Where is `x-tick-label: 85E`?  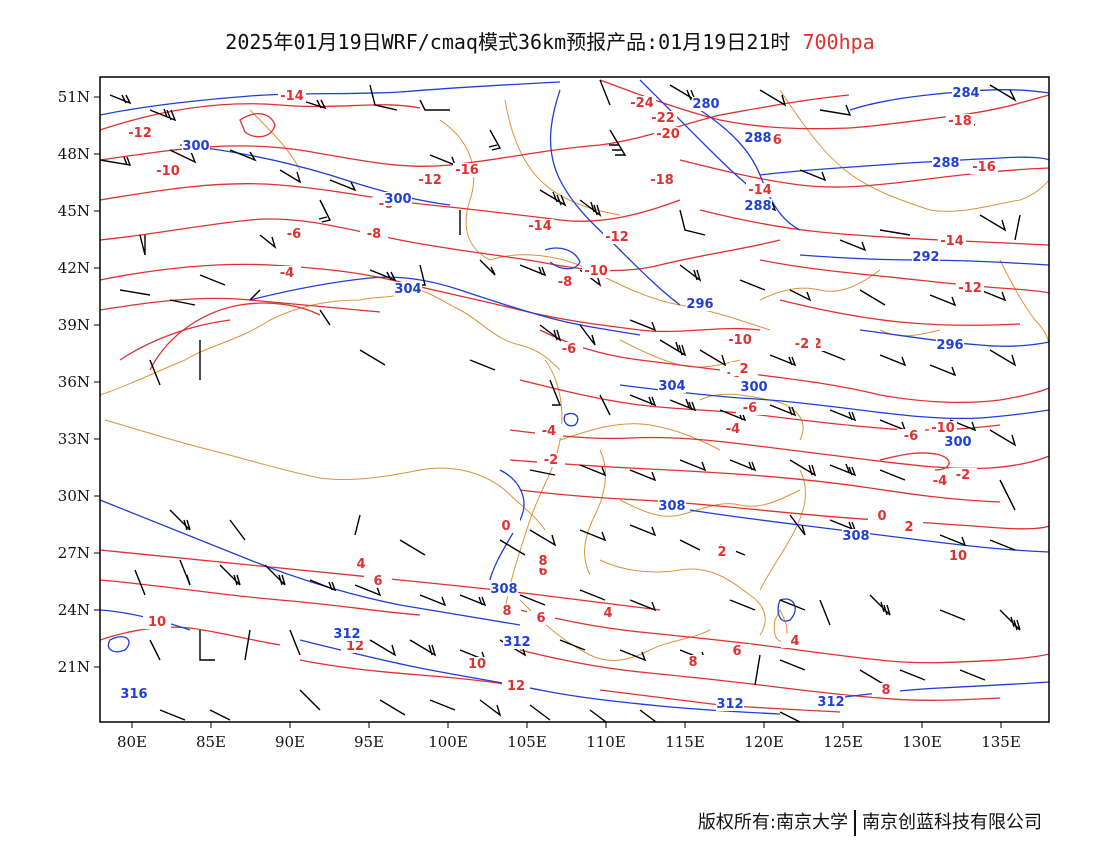
x-tick-label: 85E is located at coordinates (211, 742).